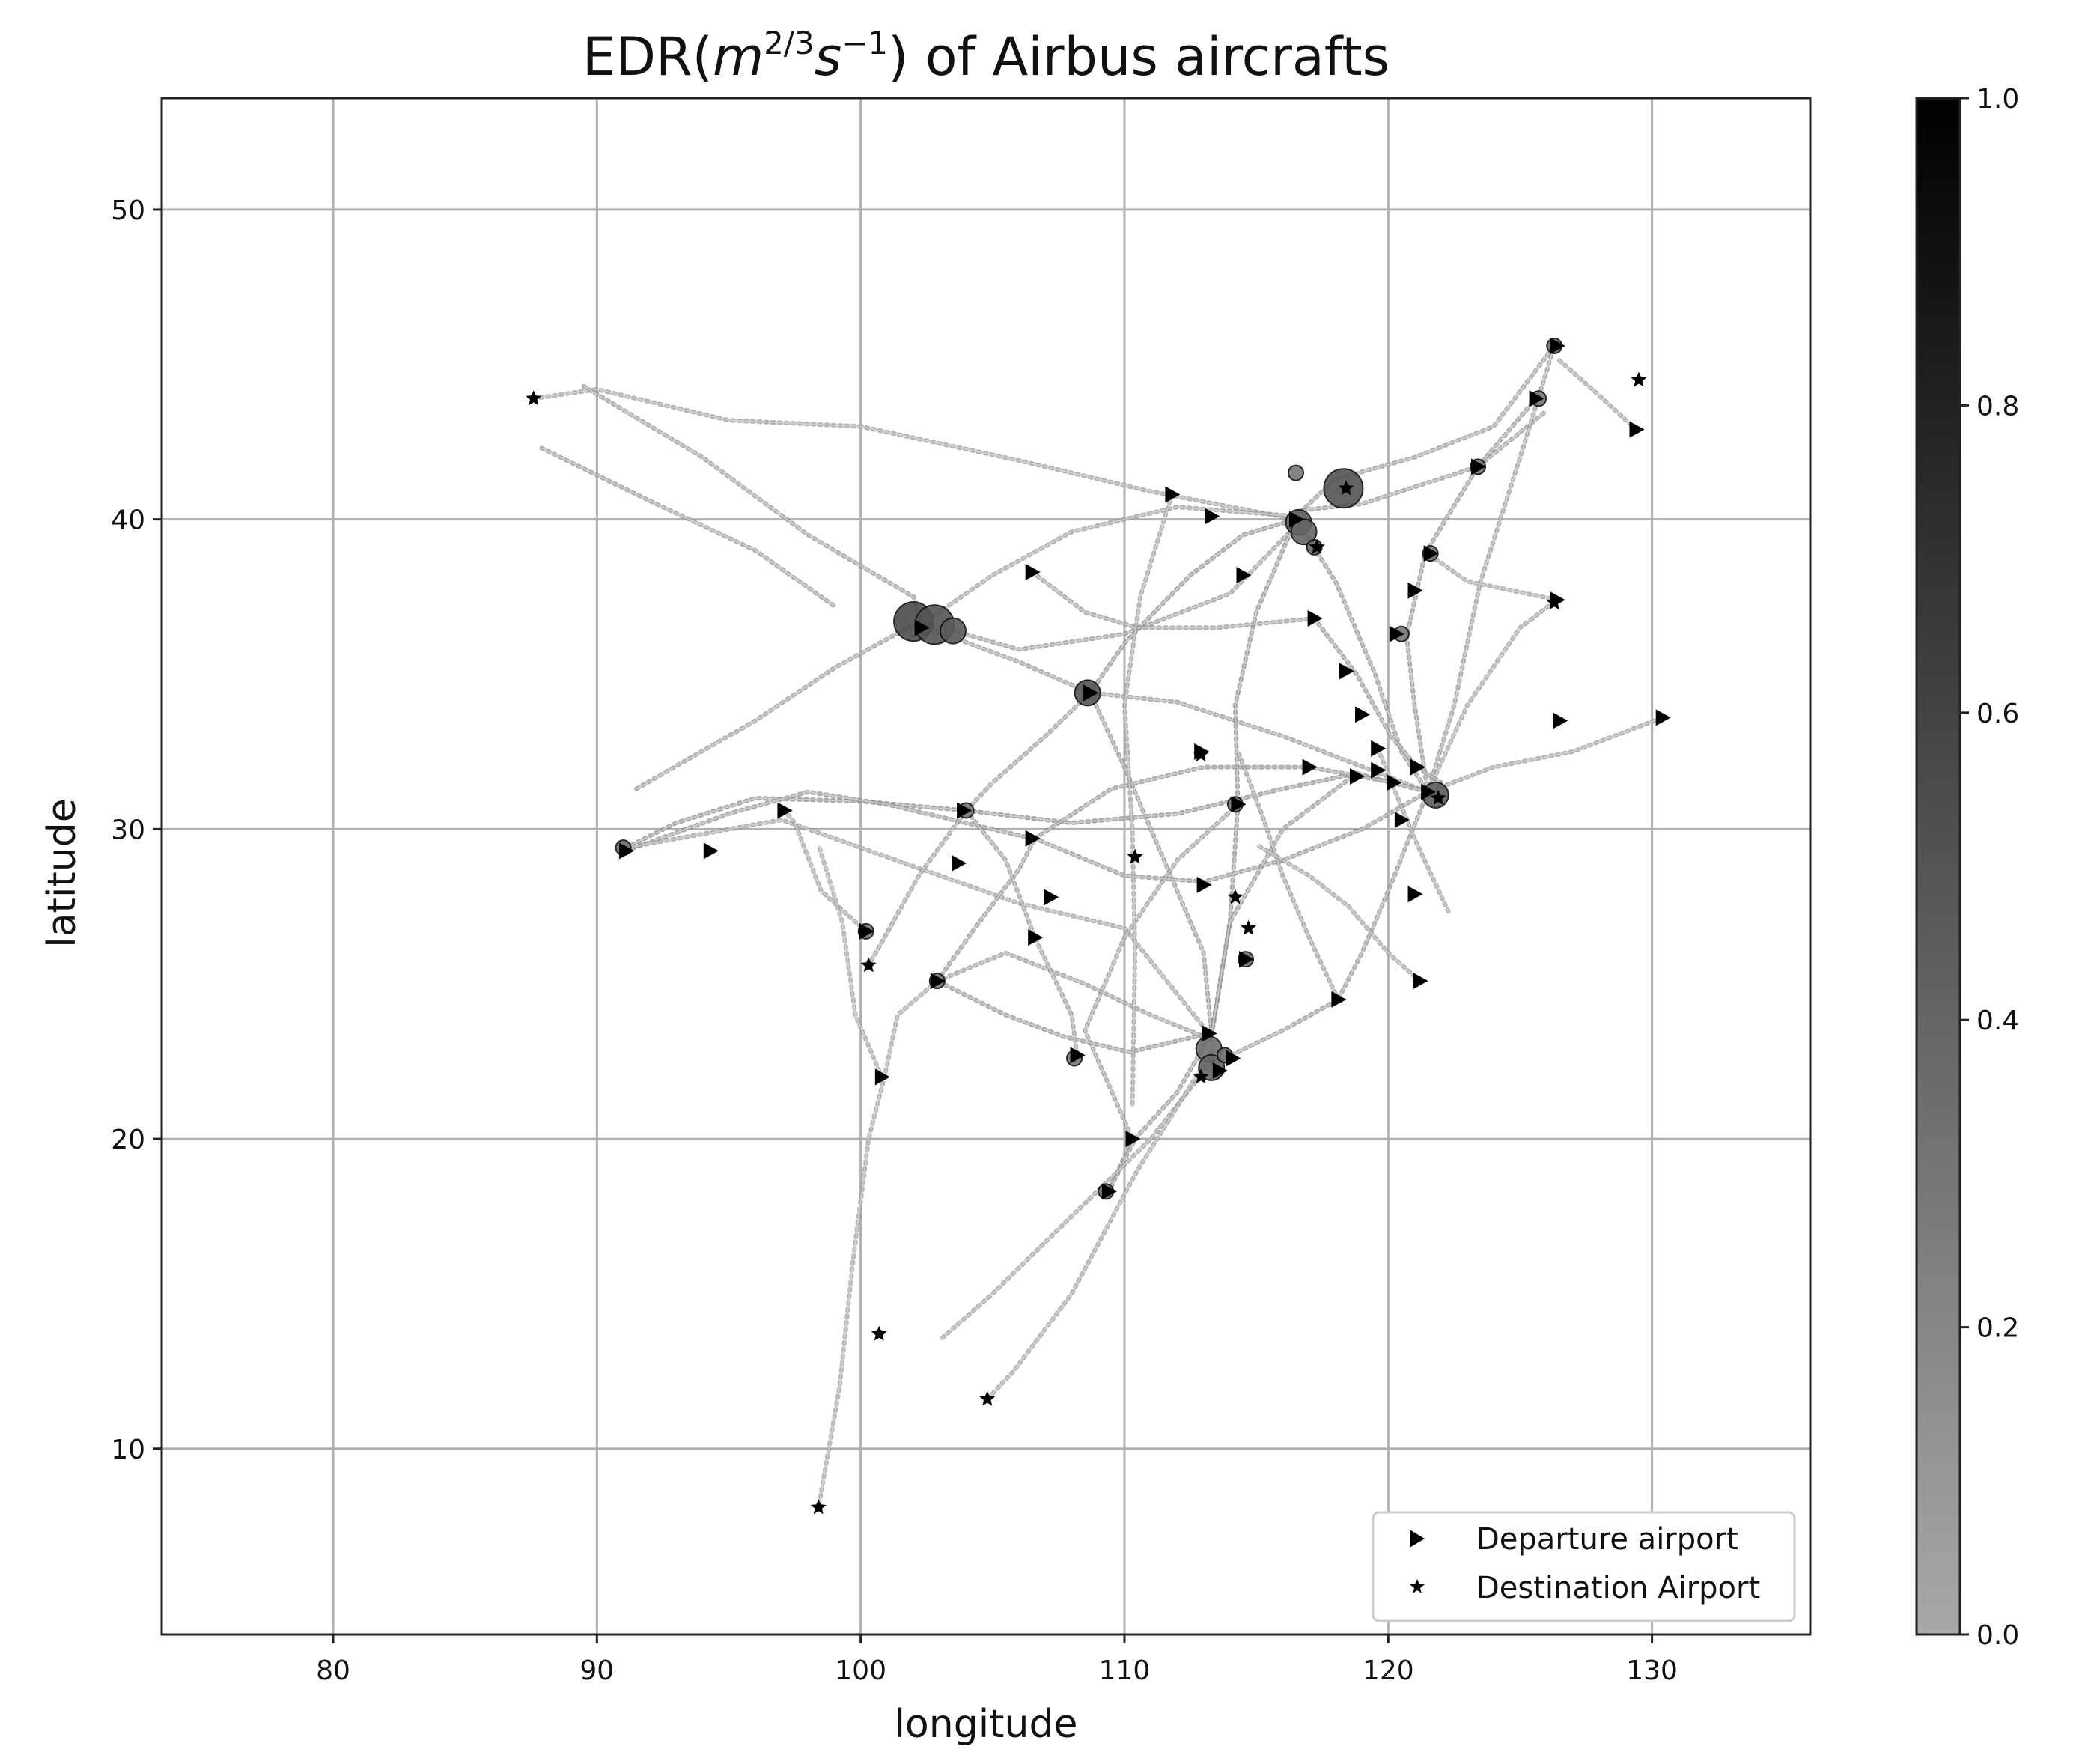 The height and width of the screenshot is (1764, 2088). I want to click on legend-destination-label: Destination Airport, so click(1618, 1588).